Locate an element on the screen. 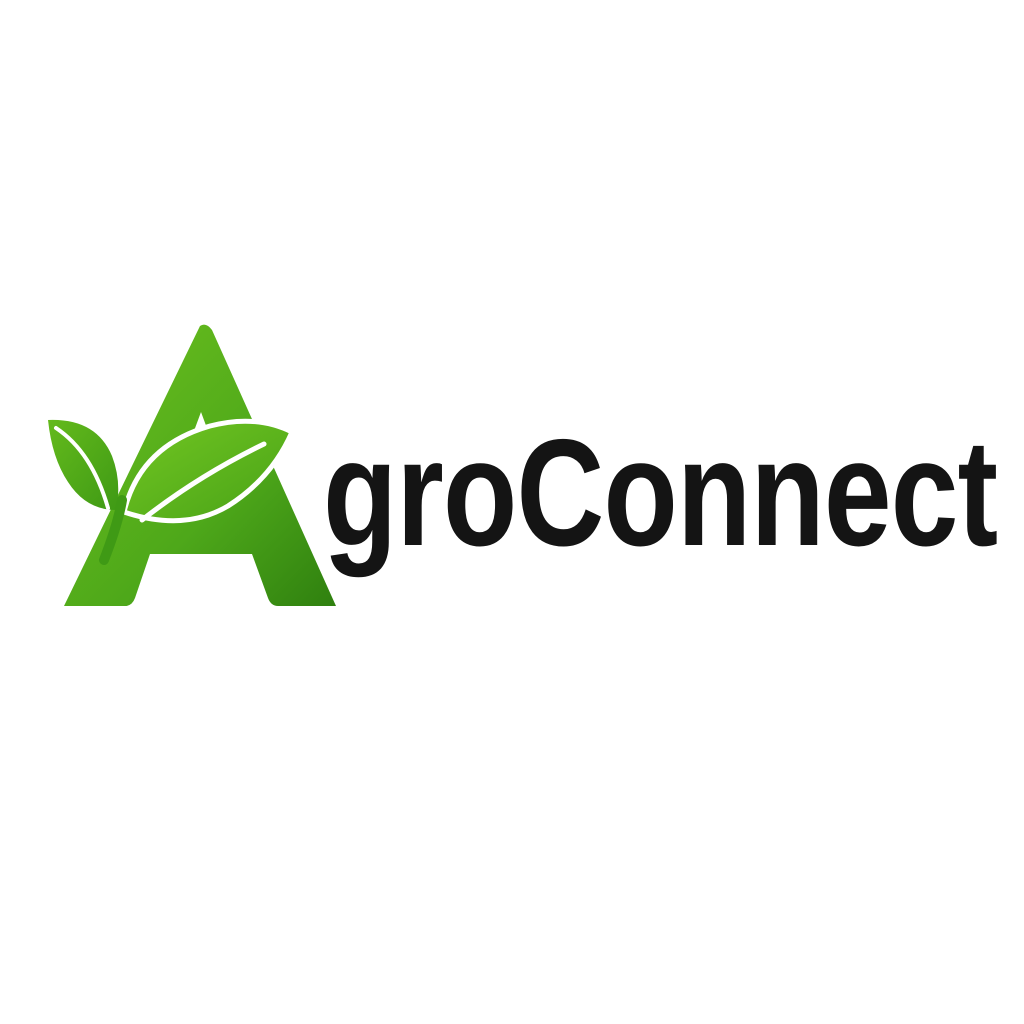 This screenshot has height=1024, width=1024. leaf-a-logo-mark is located at coordinates (192, 465).